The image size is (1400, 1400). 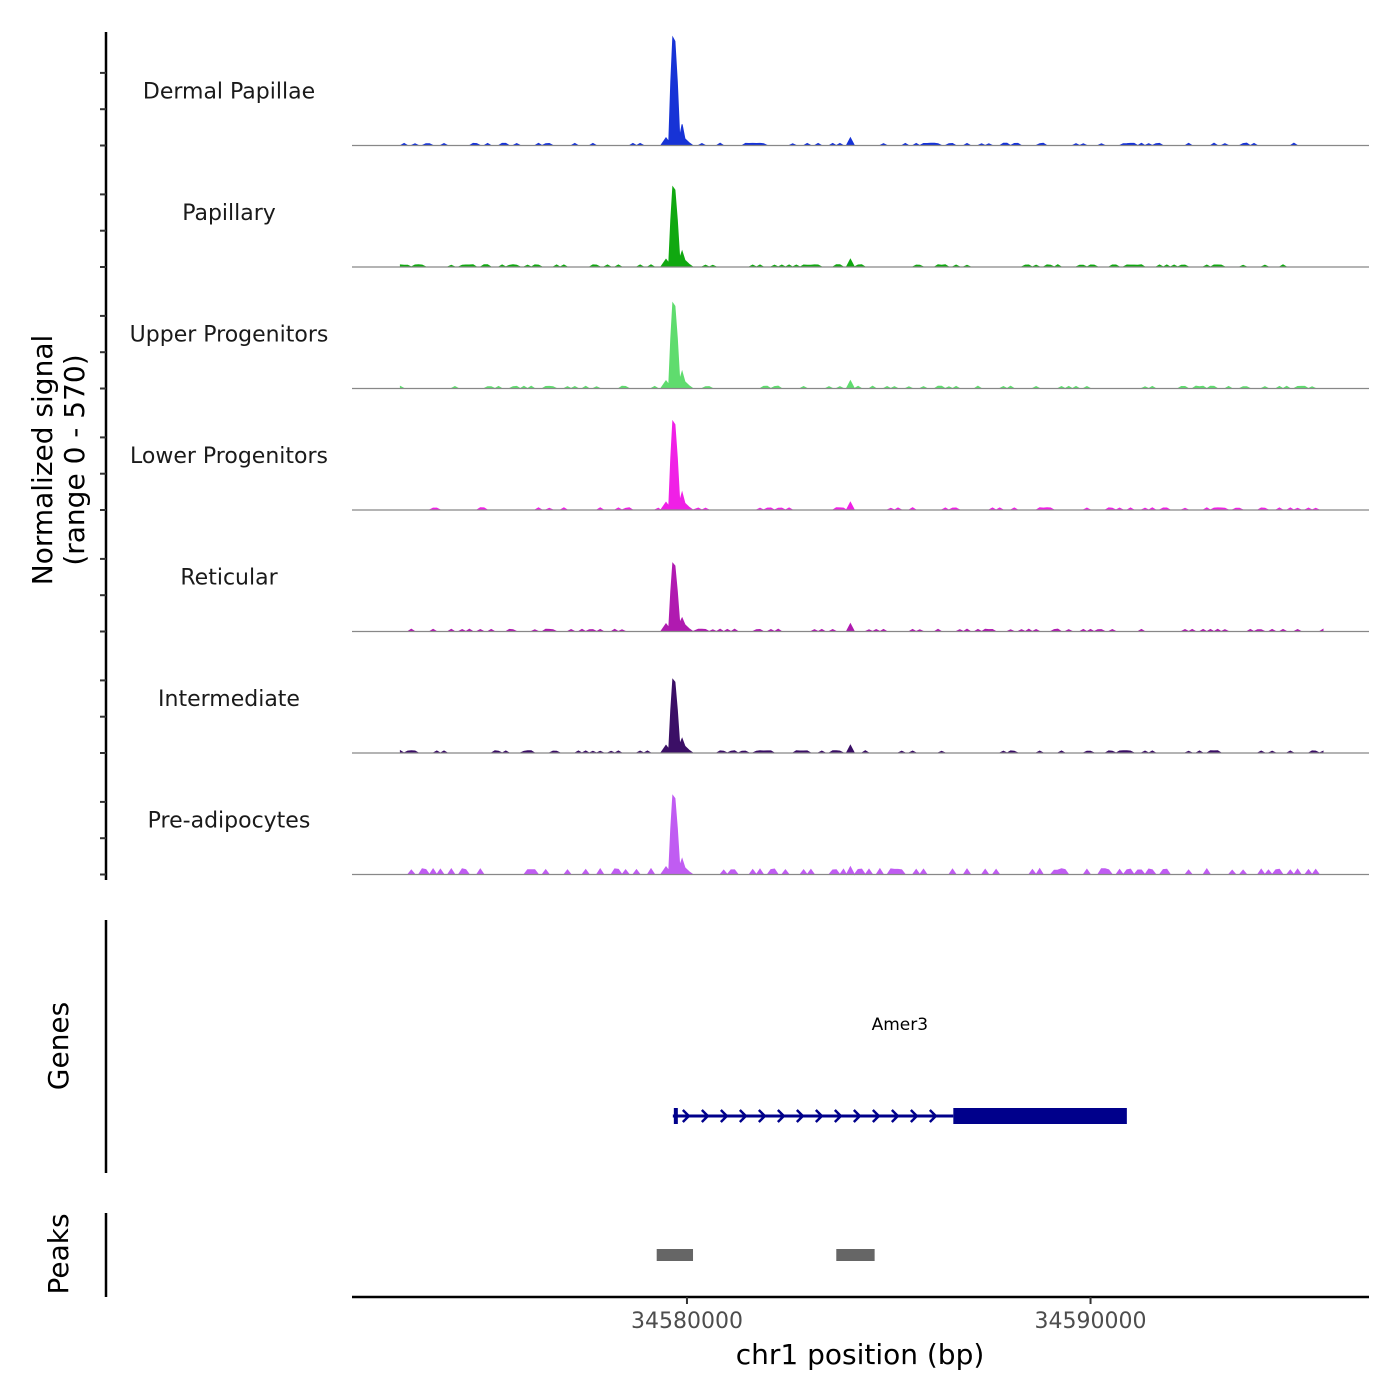 What do you see at coordinates (103, 473) in the screenshot?
I see `signal-y-axis-ticks` at bounding box center [103, 473].